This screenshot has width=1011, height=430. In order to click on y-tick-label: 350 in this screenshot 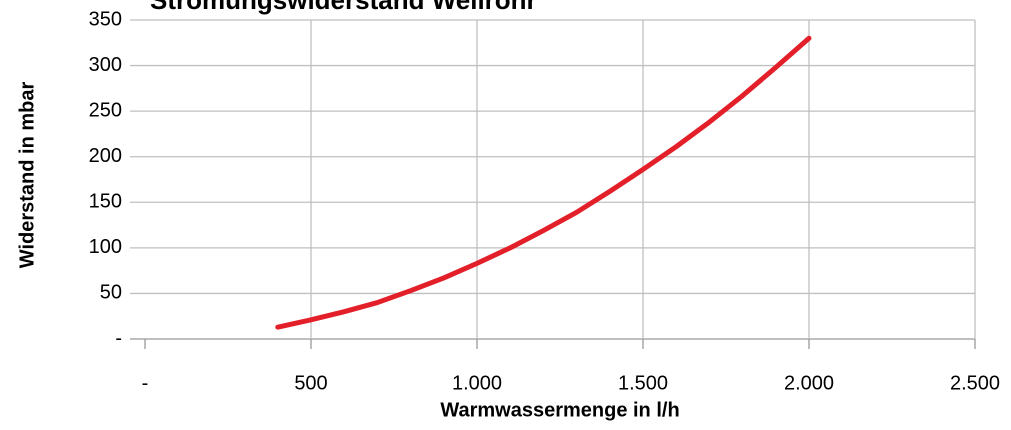, I will do `click(105, 19)`.